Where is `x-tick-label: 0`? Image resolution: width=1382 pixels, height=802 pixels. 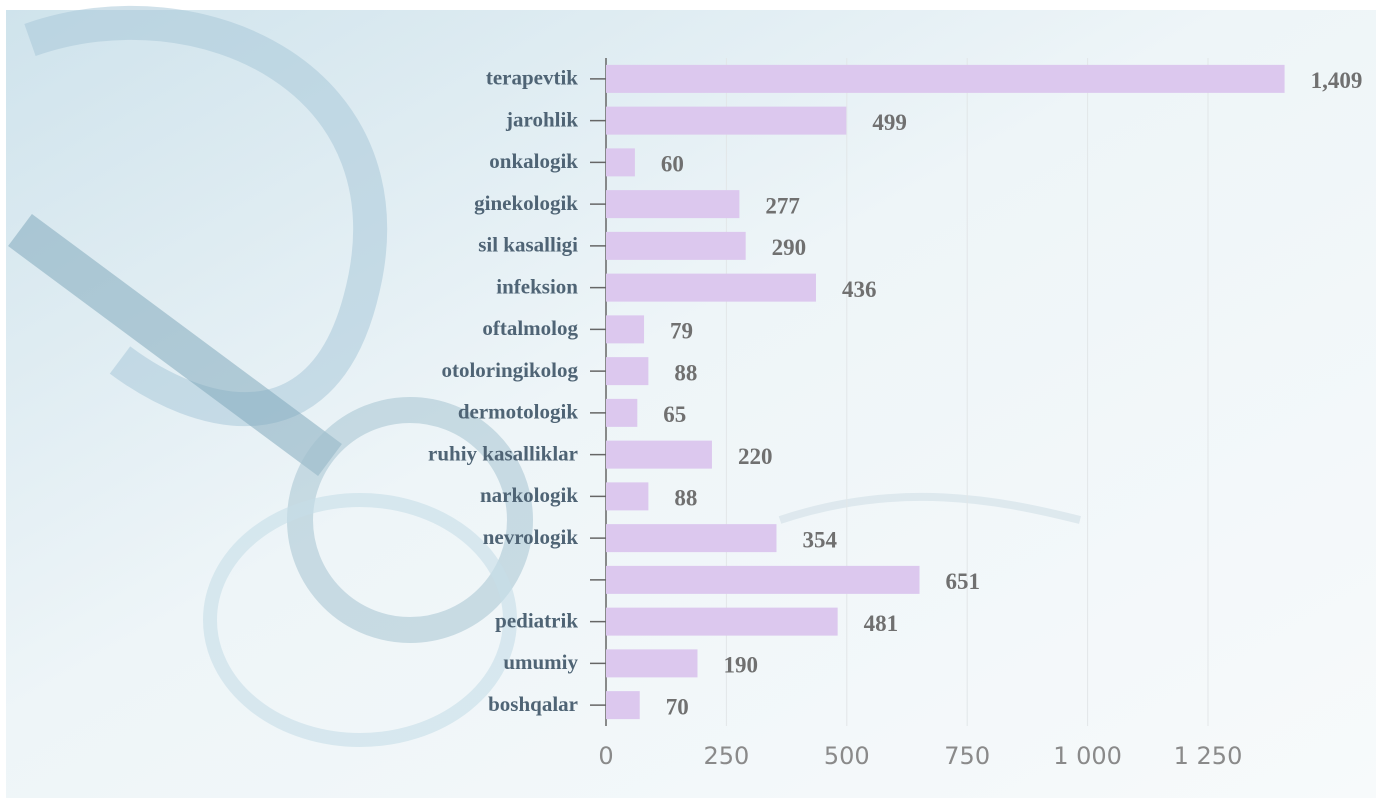 x-tick-label: 0 is located at coordinates (605, 756).